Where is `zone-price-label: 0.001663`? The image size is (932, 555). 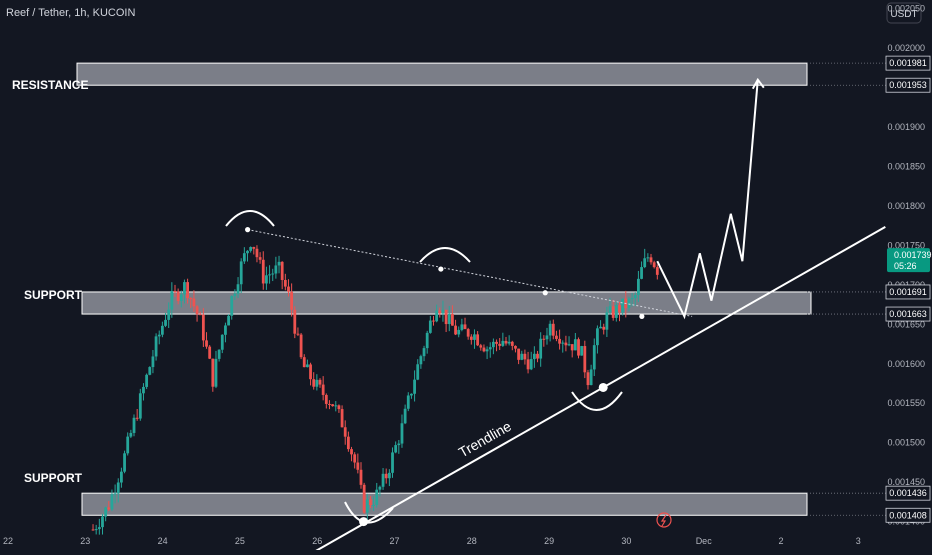 zone-price-label: 0.001663 is located at coordinates (908, 314).